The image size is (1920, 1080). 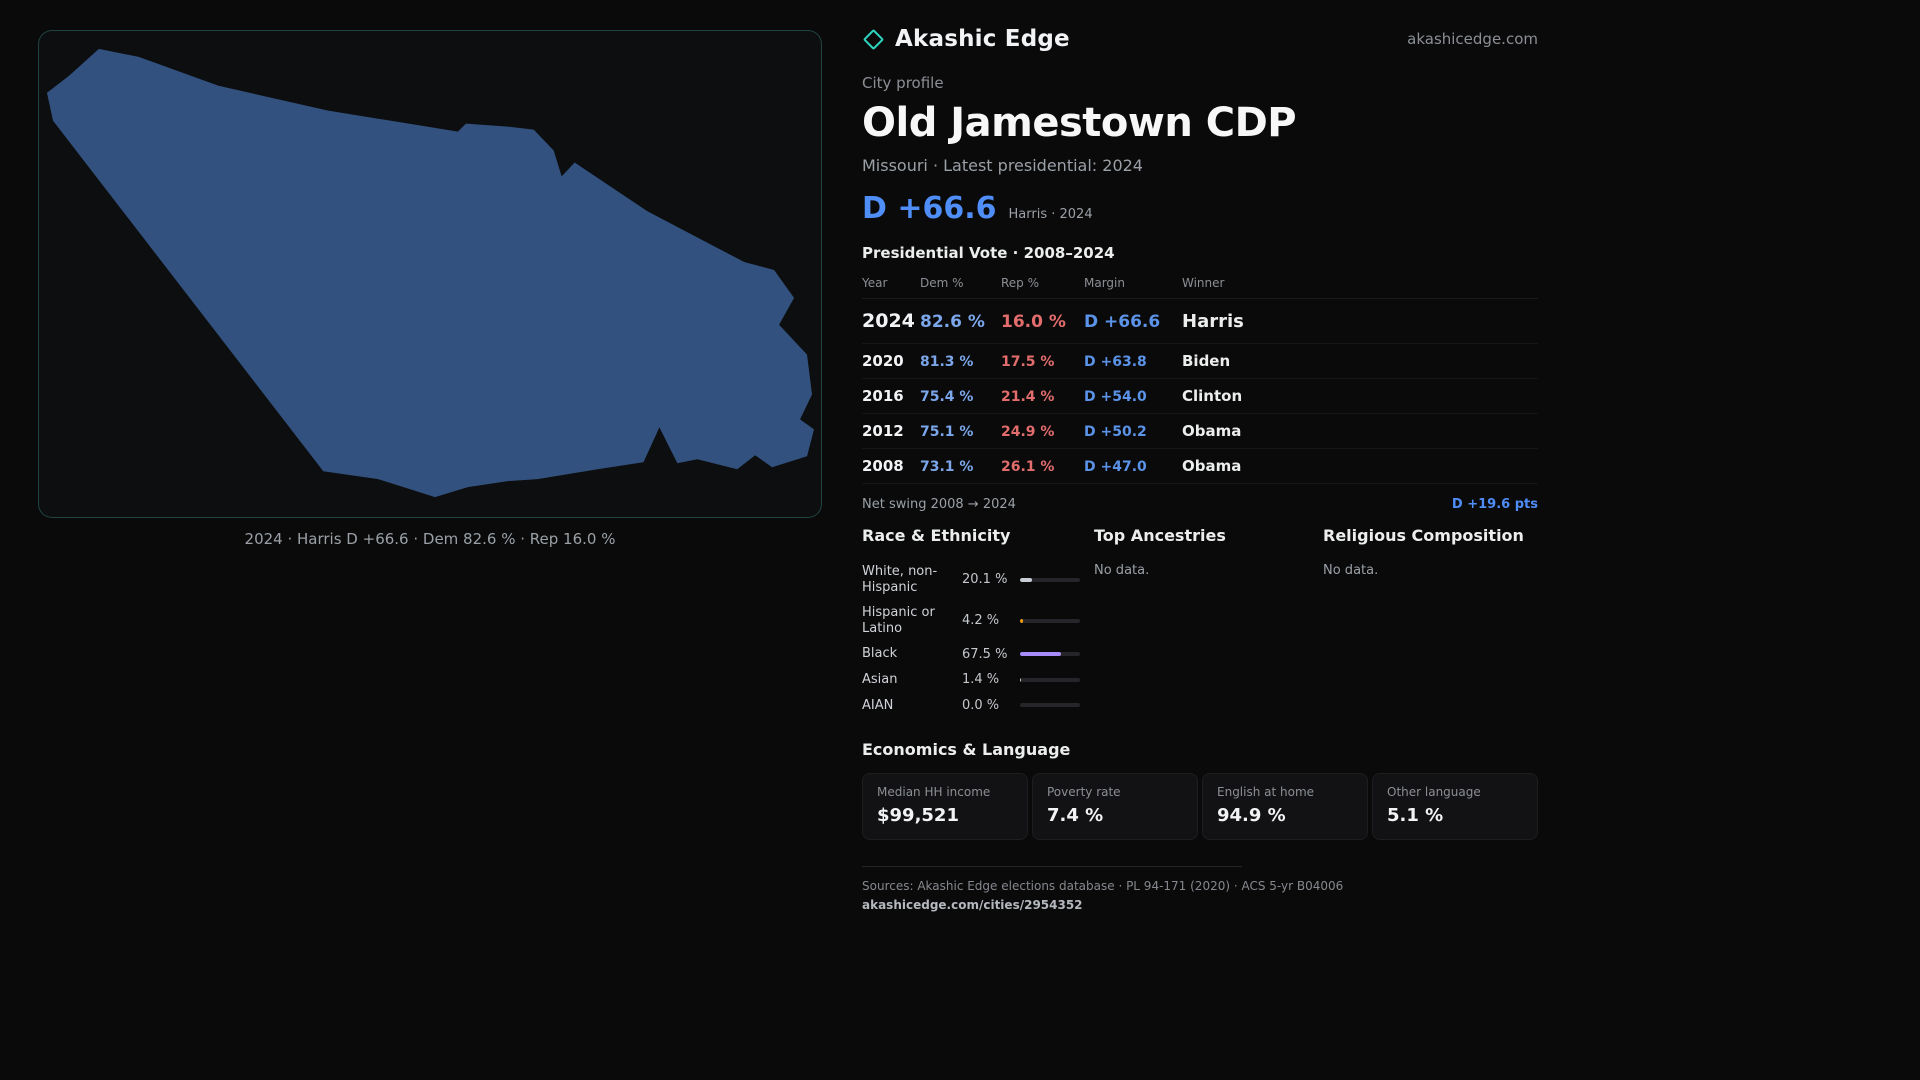 I want to click on footer-divider, so click(x=1052, y=867).